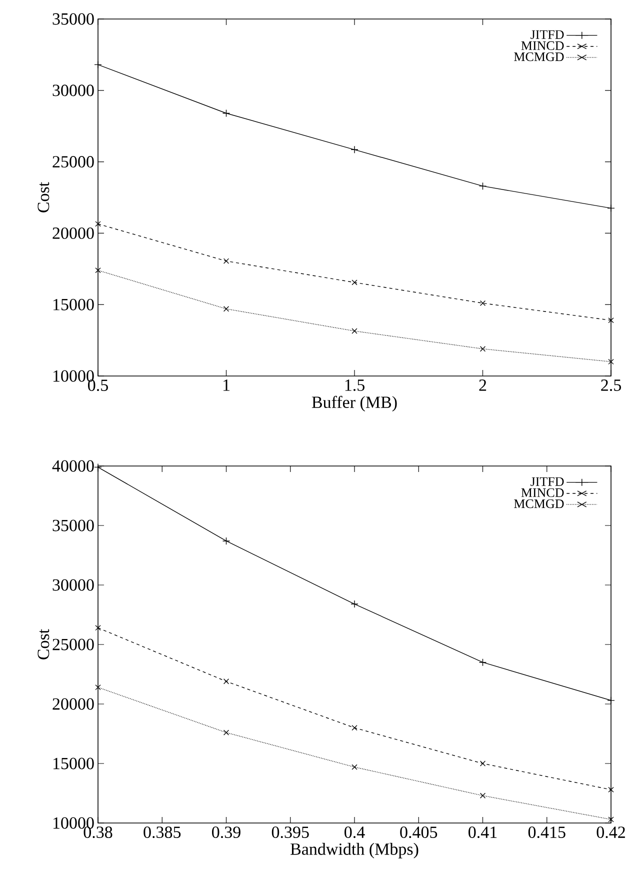 This screenshot has height=885, width=632. I want to click on x-tick-label: 0.38, so click(98, 832).